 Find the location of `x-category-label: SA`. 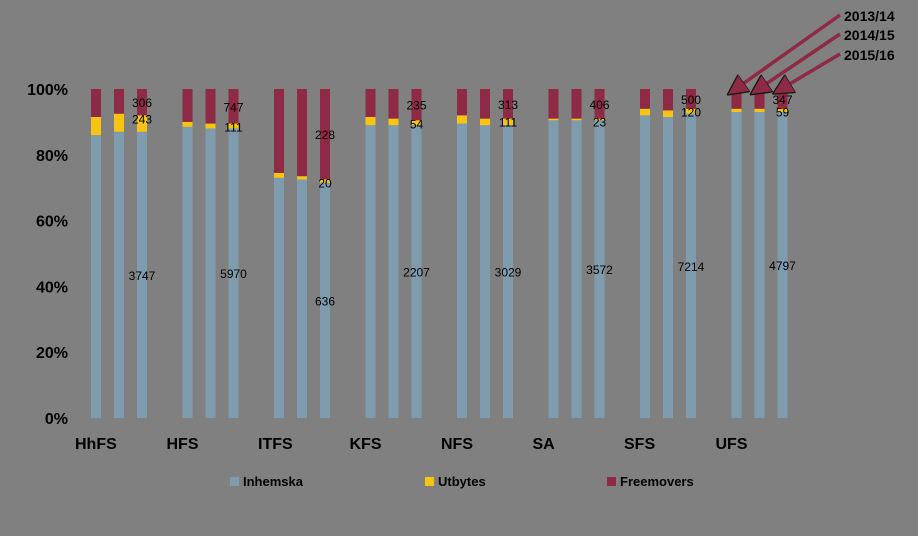

x-category-label: SA is located at coordinates (544, 444).